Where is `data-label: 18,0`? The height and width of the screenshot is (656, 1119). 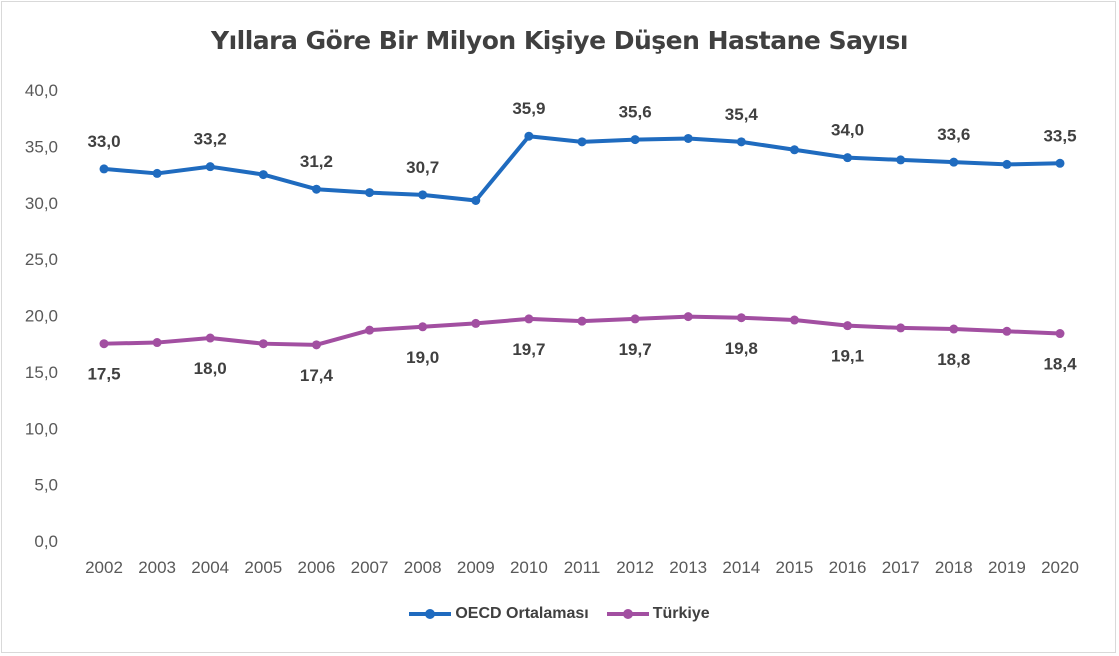 data-label: 18,0 is located at coordinates (210, 368).